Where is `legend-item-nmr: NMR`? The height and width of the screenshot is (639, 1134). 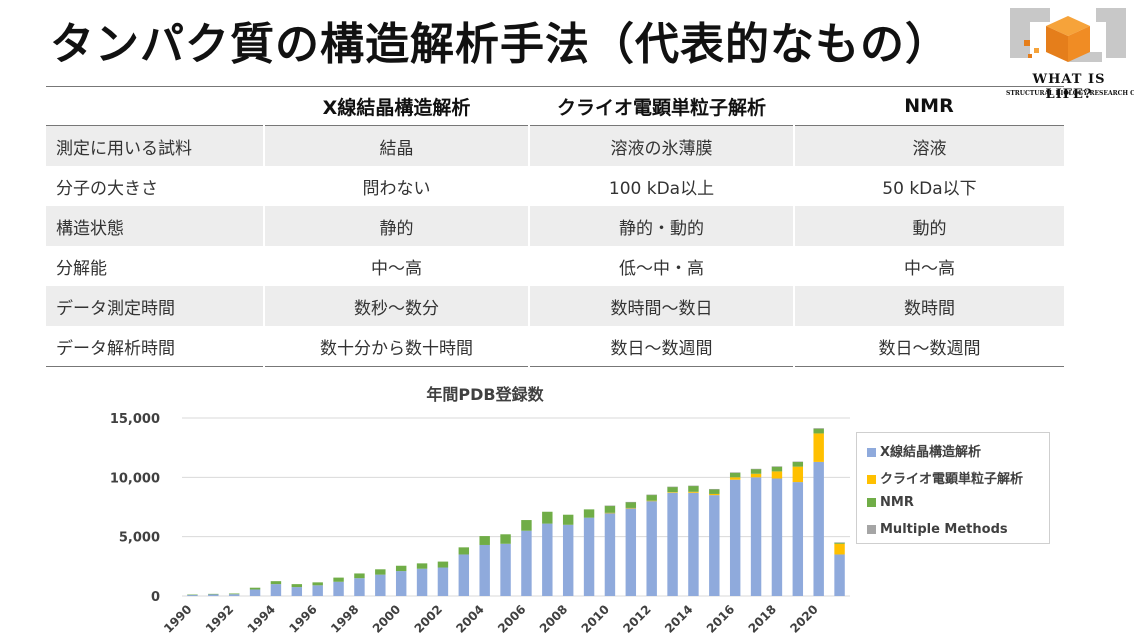 legend-item-nmr: NMR is located at coordinates (890, 502).